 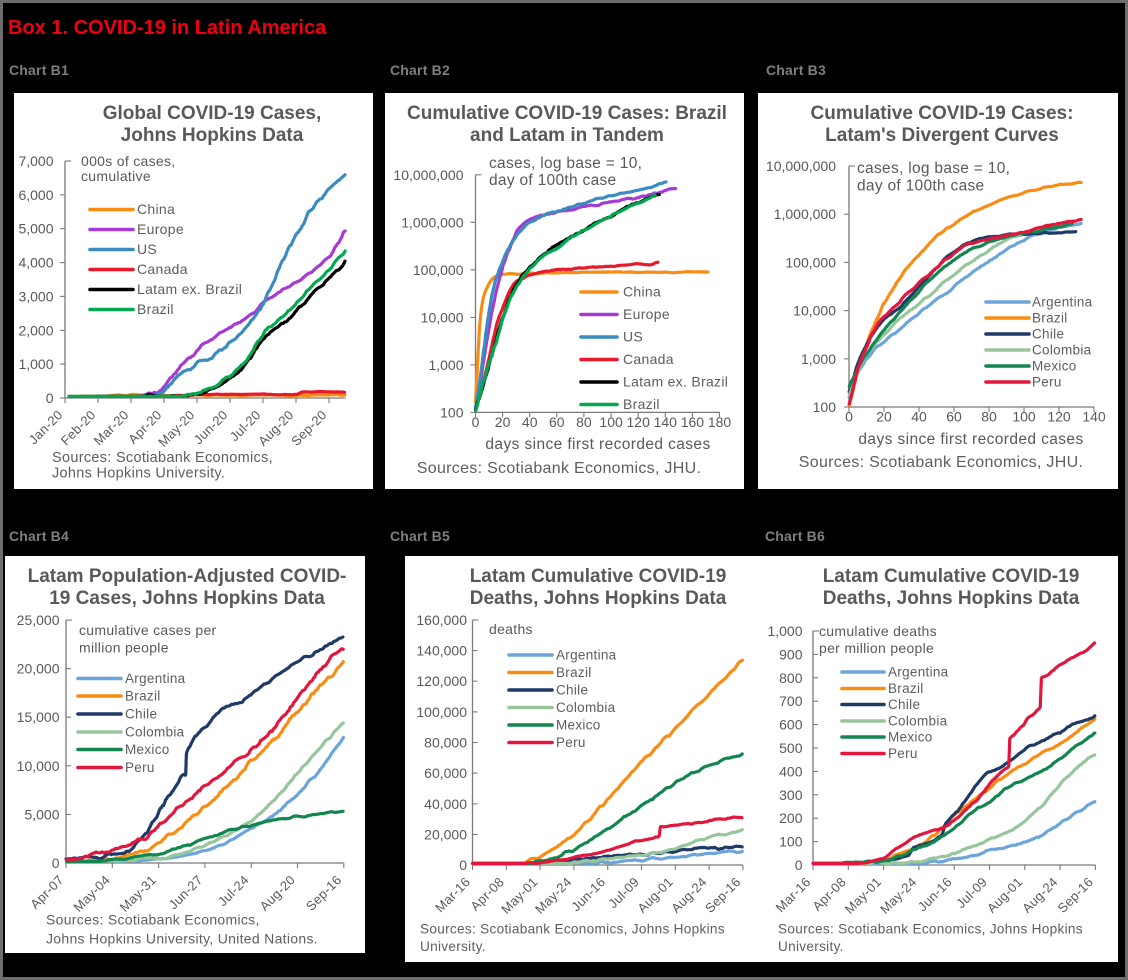 I want to click on svg-text: day of 100th case, so click(x=920, y=186).